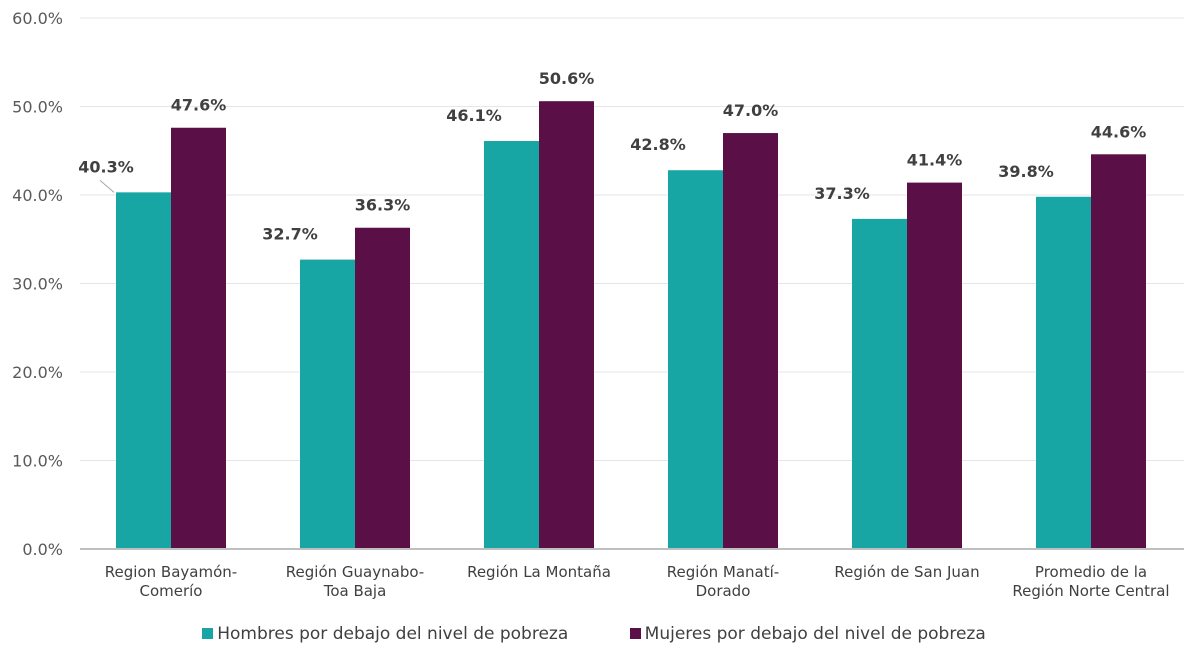  Describe the element at coordinates (1026, 171) in the screenshot. I see `data-label: 39.8%` at that location.